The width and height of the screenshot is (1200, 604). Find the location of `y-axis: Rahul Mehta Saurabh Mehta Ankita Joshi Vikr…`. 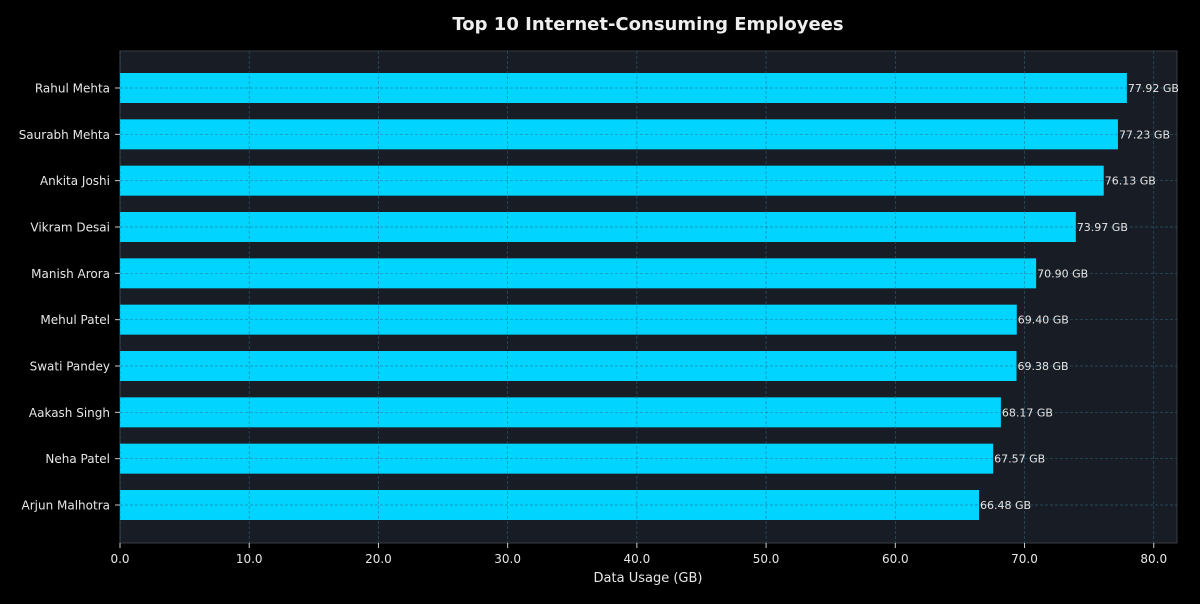

y-axis: Rahul Mehta Saurabh Mehta Ankita Joshi Vikr… is located at coordinates (69, 297).